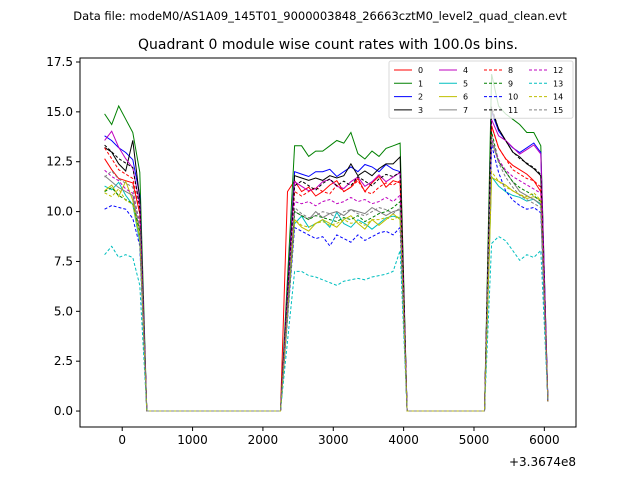 The image size is (640, 480). I want to click on x-tick-label-4000: 4000, so click(403, 440).